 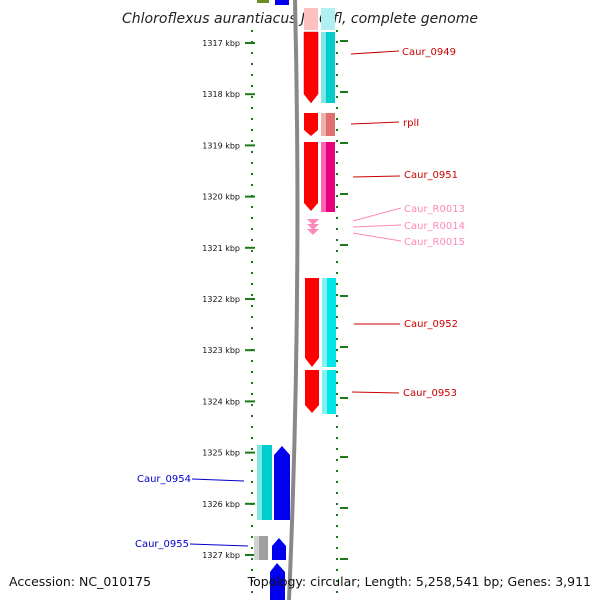 I want to click on top-cyan-gene, so click(x=328, y=19).